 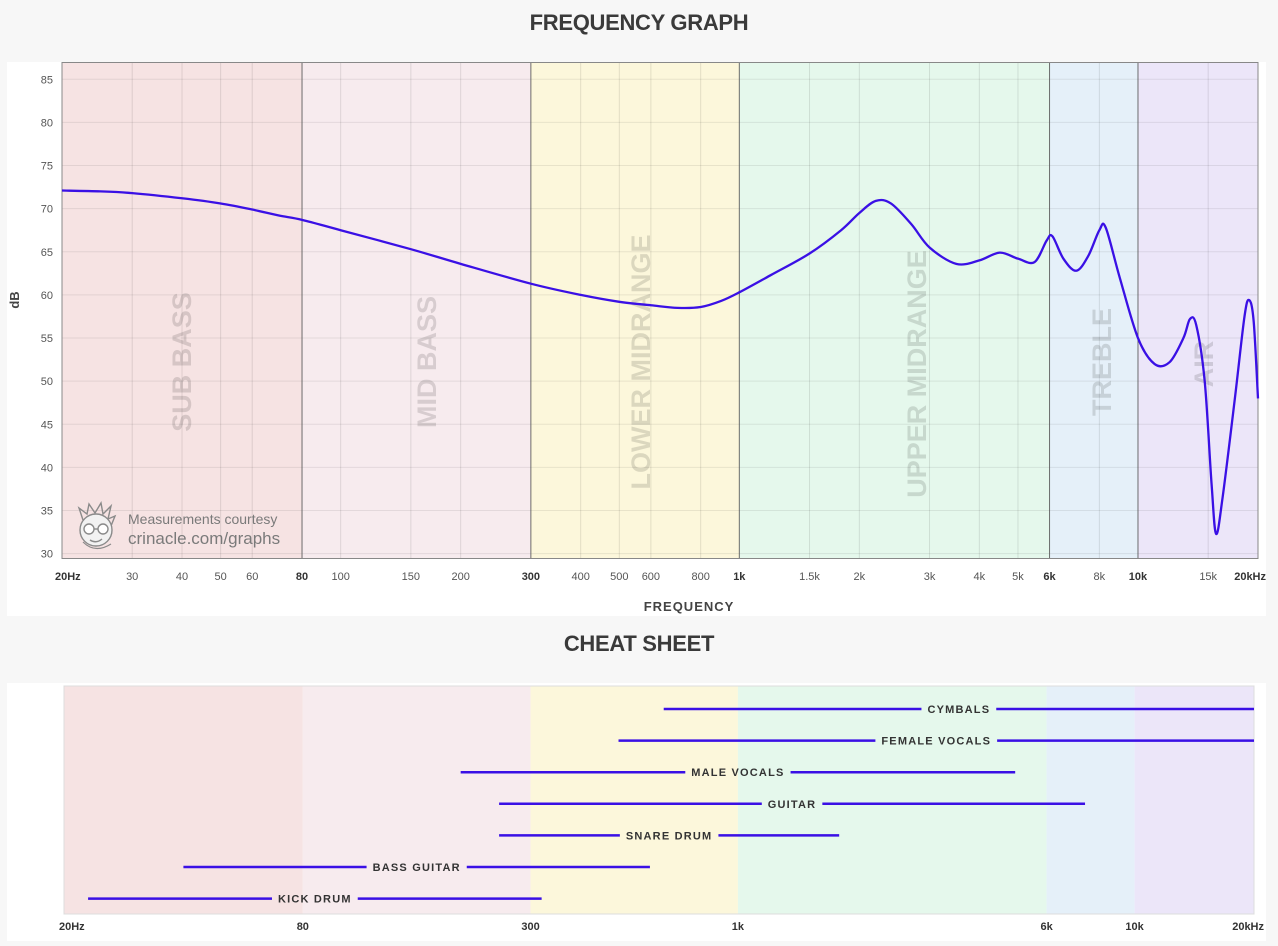 What do you see at coordinates (1208, 577) in the screenshot?
I see `x-tick-15k: 15k` at bounding box center [1208, 577].